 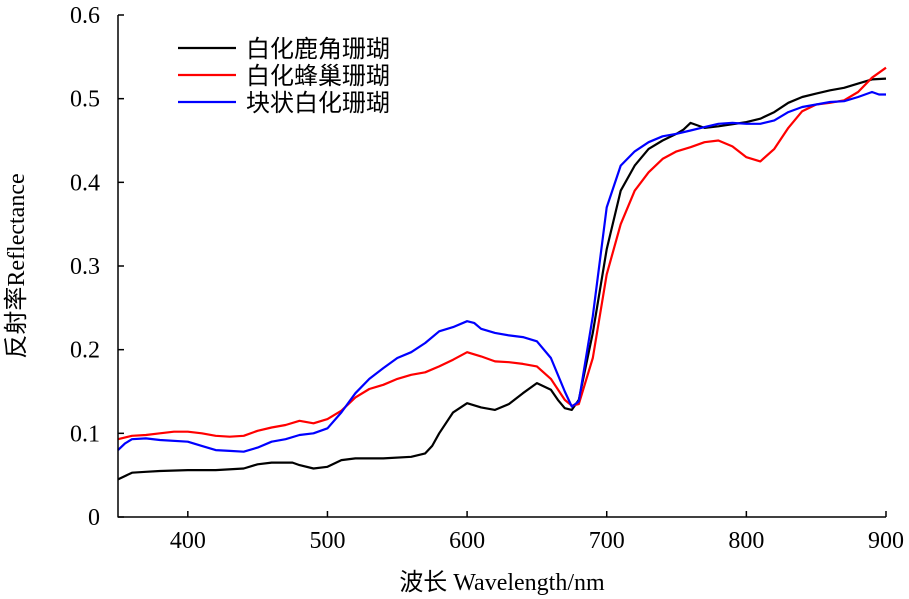 What do you see at coordinates (467, 541) in the screenshot?
I see `x-tick-label: 600` at bounding box center [467, 541].